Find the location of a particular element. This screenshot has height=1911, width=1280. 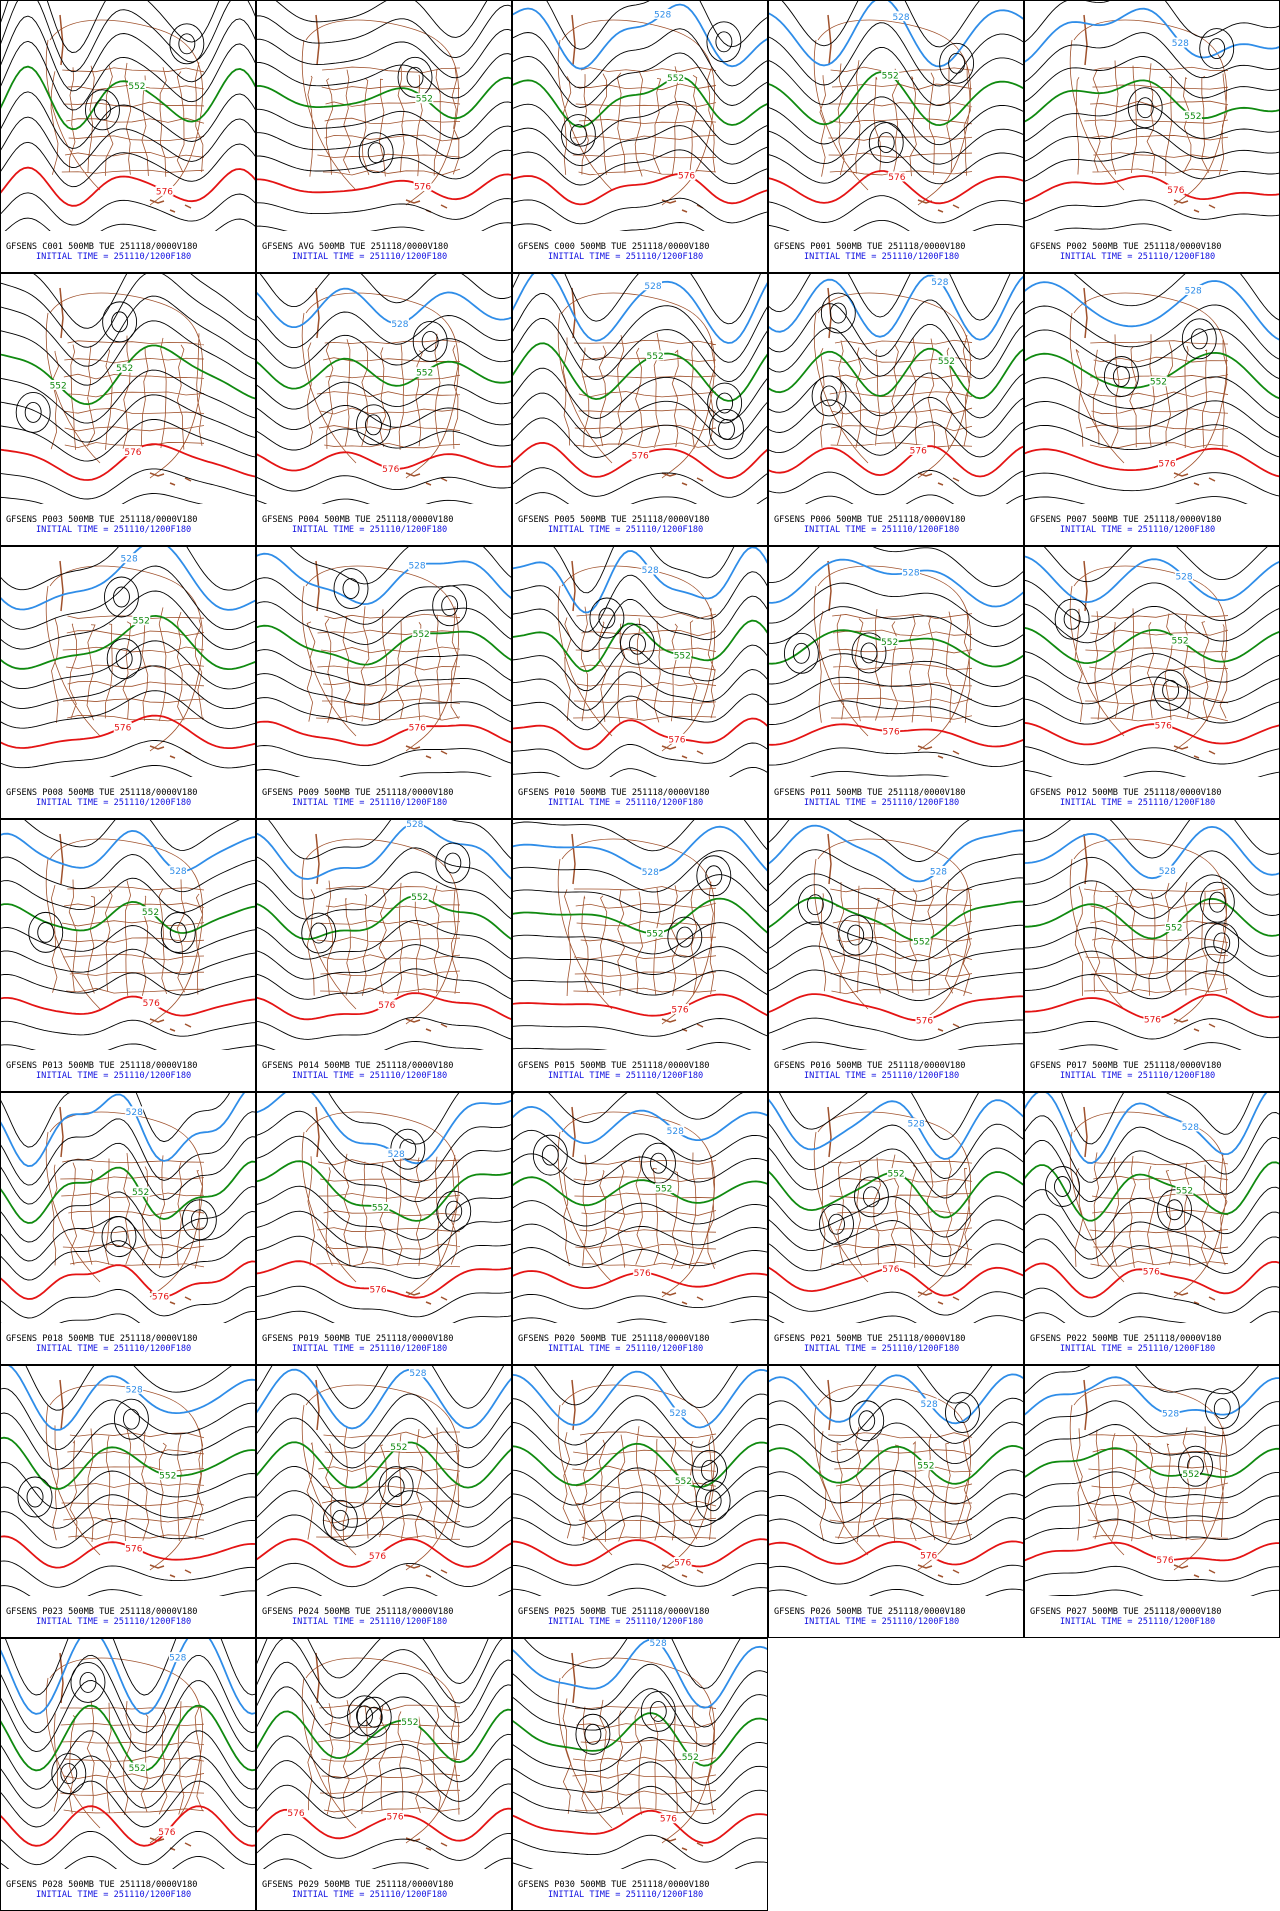

contour-label: 528 is located at coordinates (910, 574).